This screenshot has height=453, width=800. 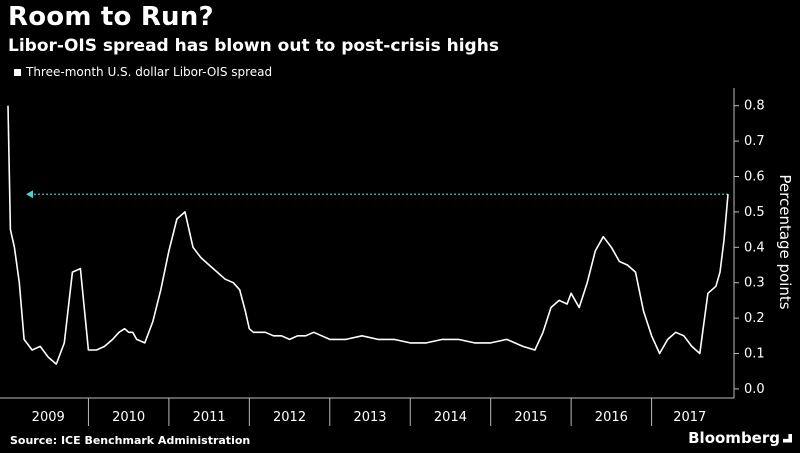 What do you see at coordinates (111, 17) in the screenshot?
I see `chart-title: Room to Run?` at bounding box center [111, 17].